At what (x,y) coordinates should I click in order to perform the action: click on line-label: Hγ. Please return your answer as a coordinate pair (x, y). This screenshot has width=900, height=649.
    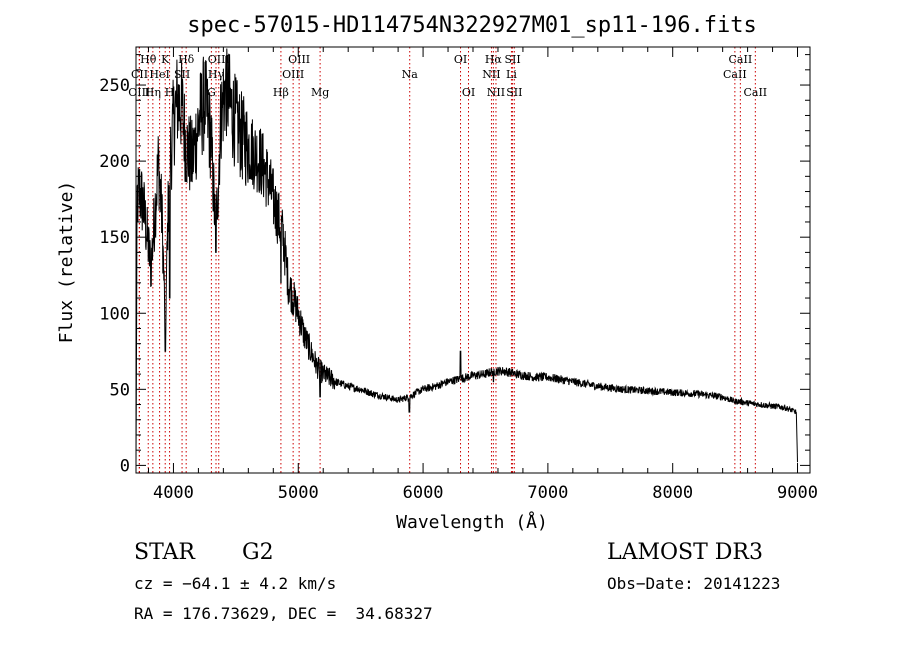
    Looking at the image, I should click on (216, 74).